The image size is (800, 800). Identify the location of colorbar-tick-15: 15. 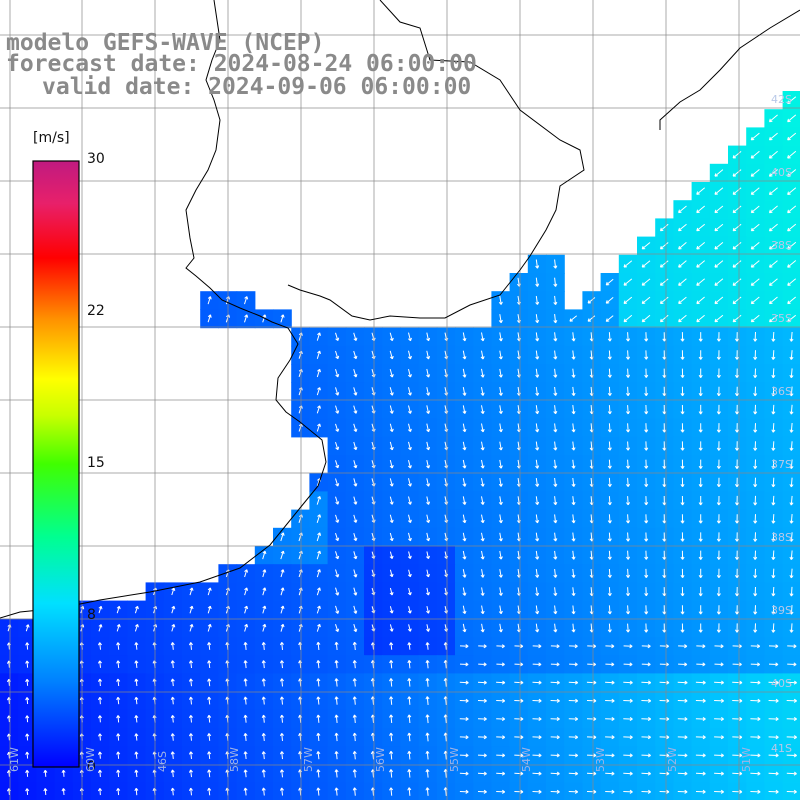
(96, 463).